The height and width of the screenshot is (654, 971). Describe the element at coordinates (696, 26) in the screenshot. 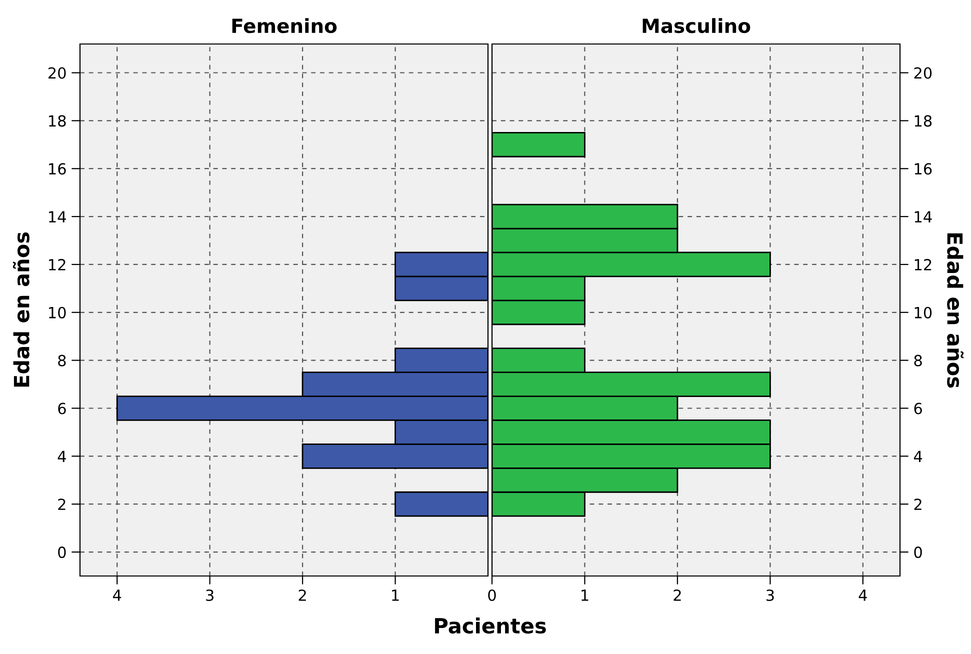

I see `chart-title: Masculino` at that location.